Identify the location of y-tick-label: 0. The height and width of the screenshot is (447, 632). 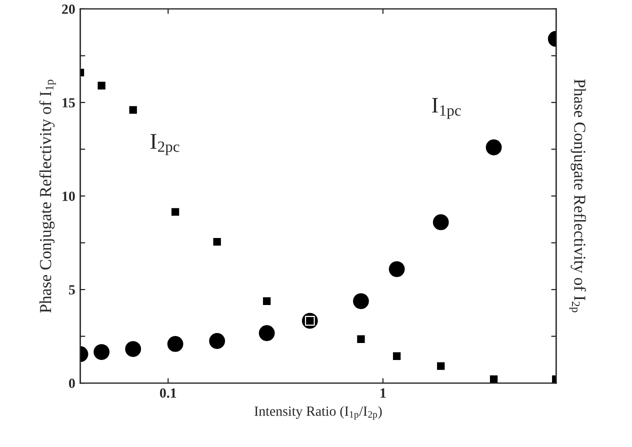
(71, 383).